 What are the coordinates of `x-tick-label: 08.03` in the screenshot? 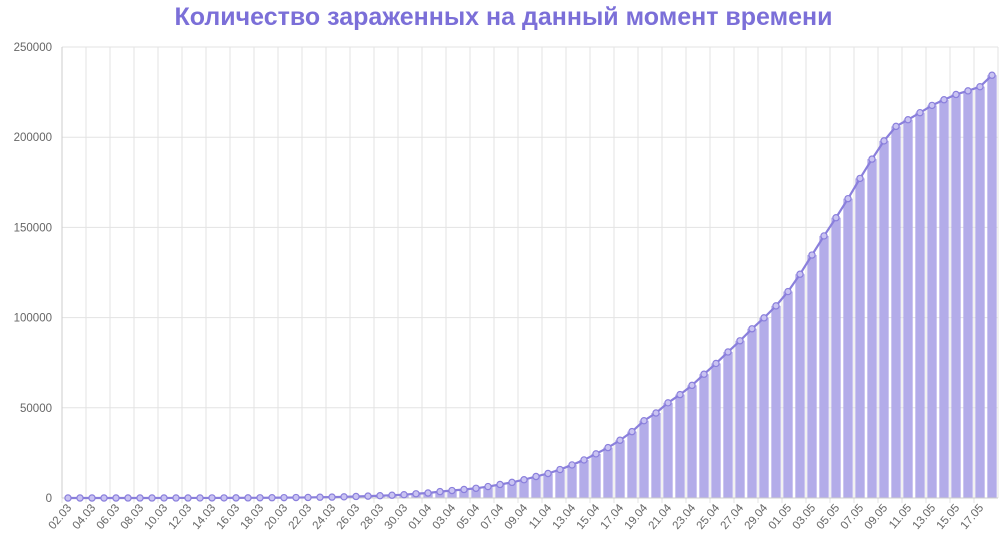 It's located at (133, 517).